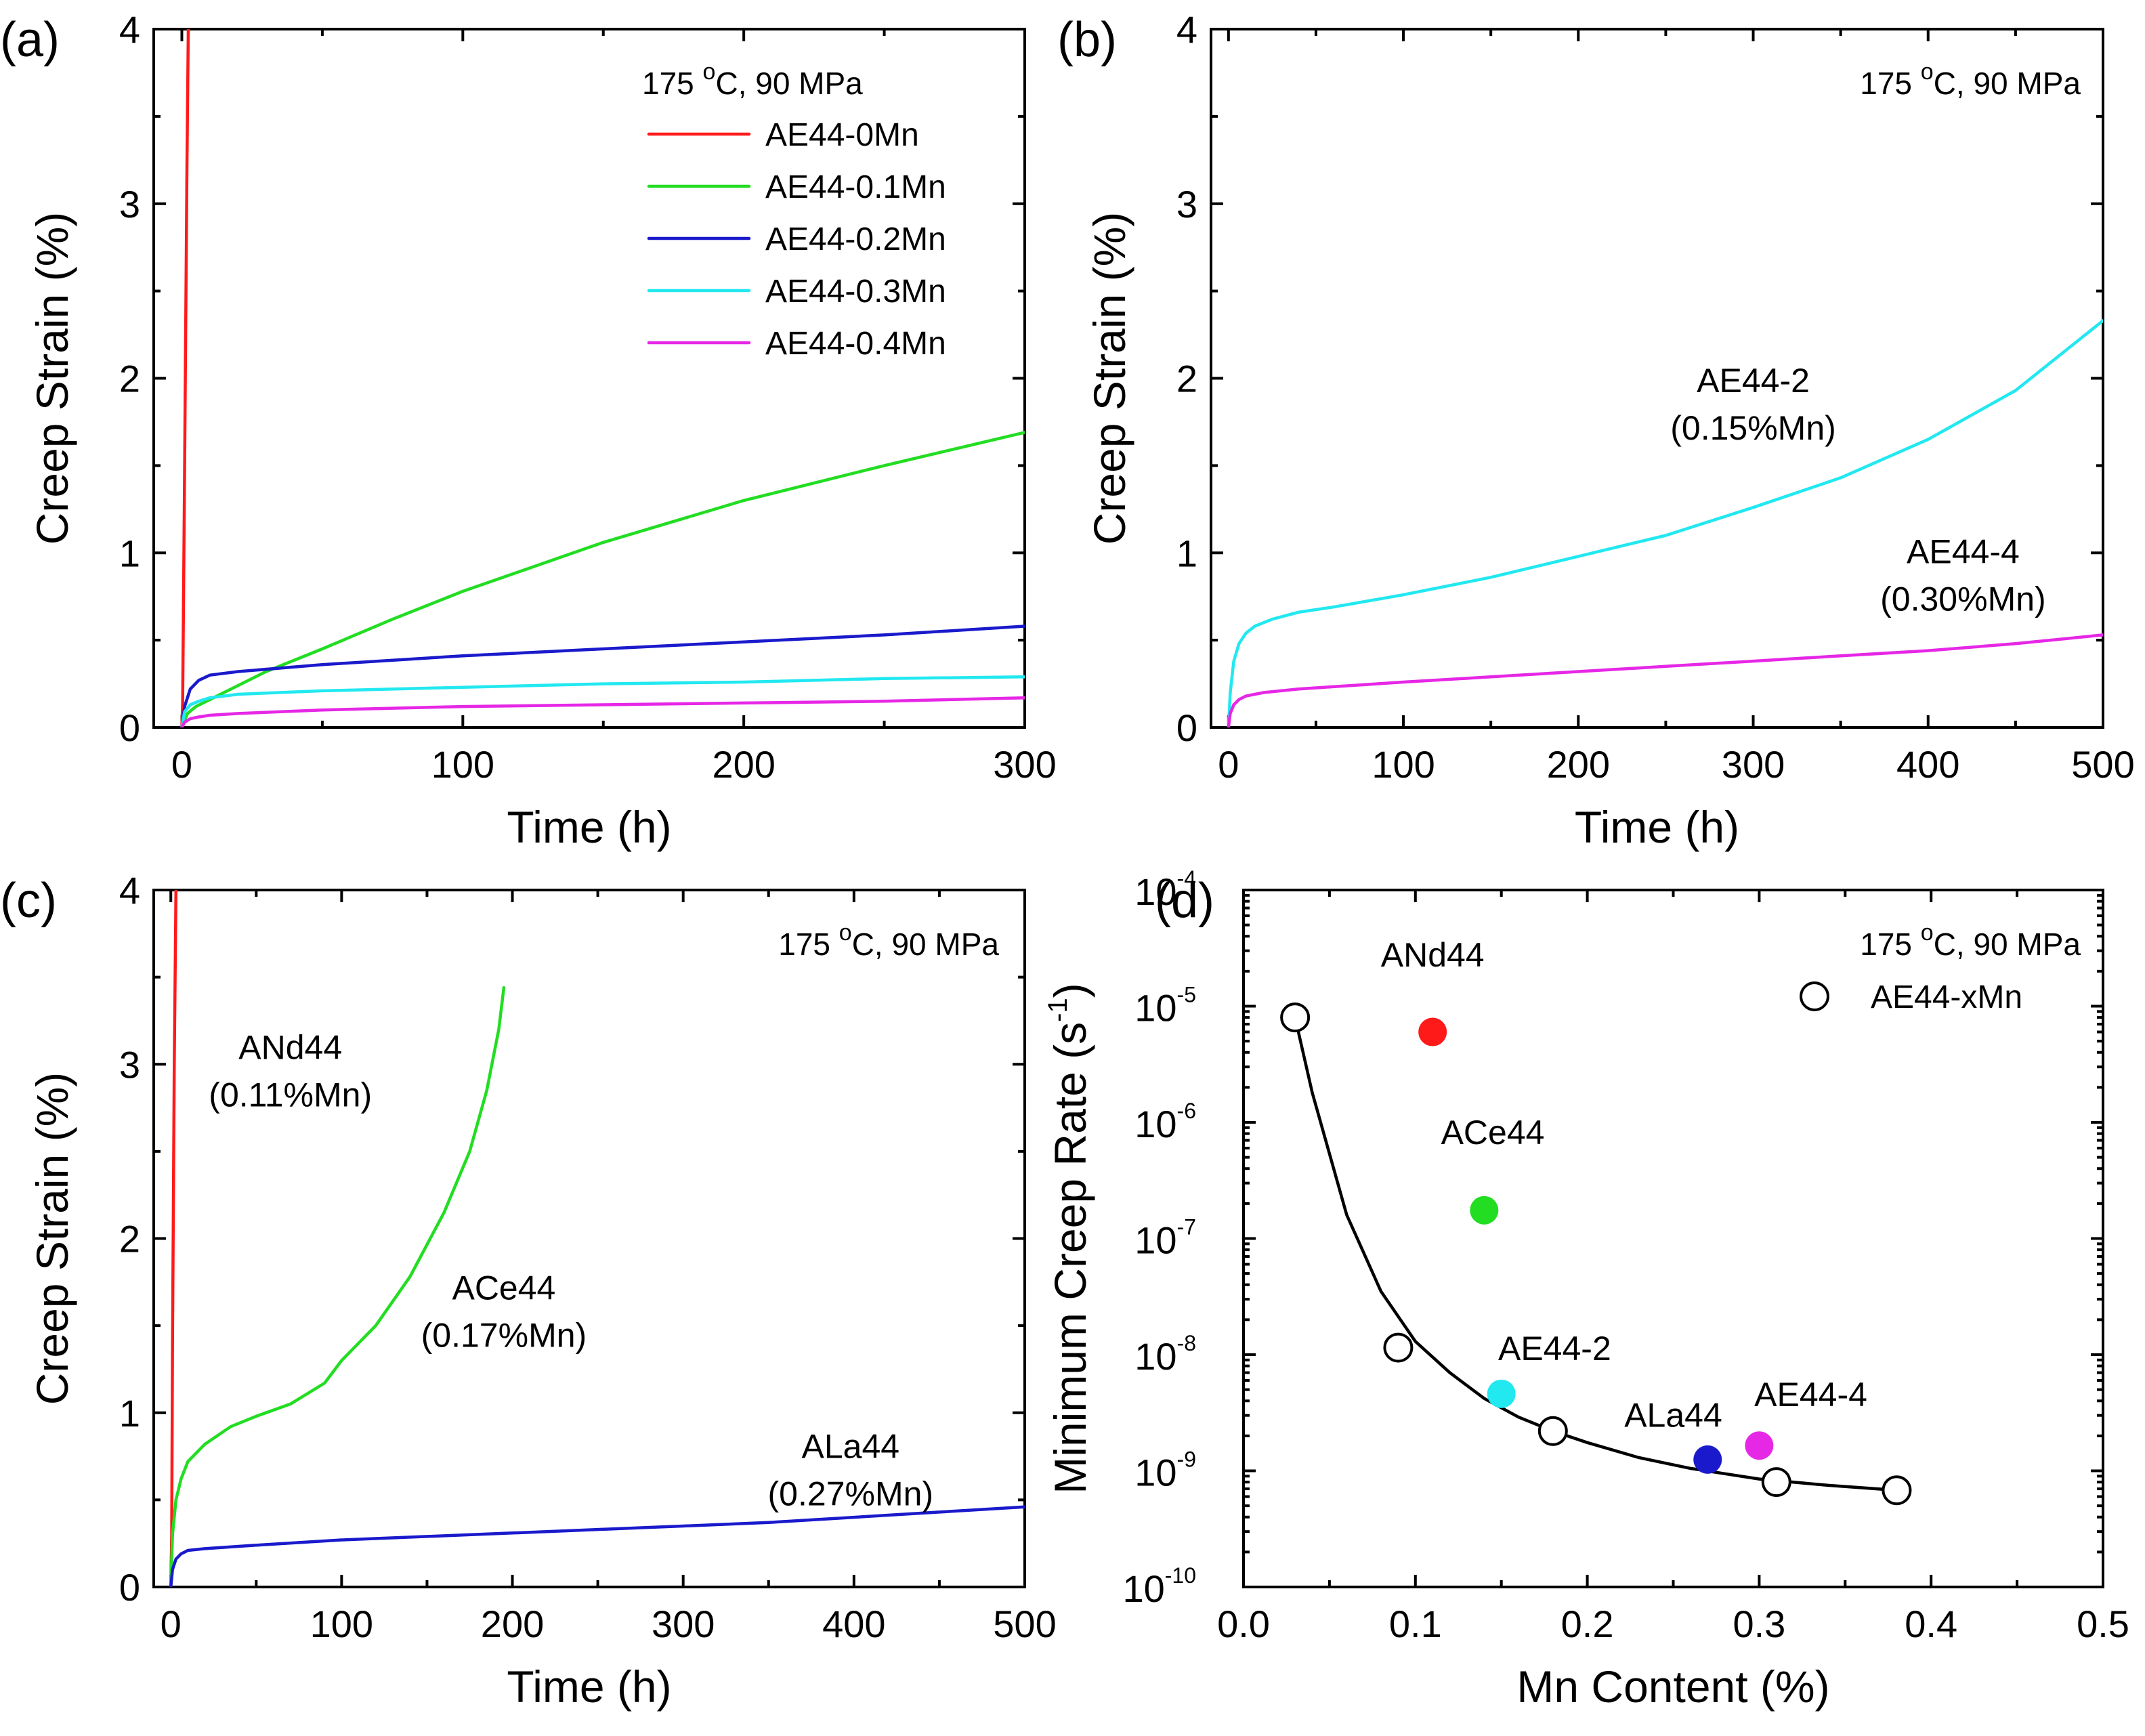 The image size is (2145, 1736). What do you see at coordinates (1186, 29) in the screenshot?
I see `y-tick-label-b: 4` at bounding box center [1186, 29].